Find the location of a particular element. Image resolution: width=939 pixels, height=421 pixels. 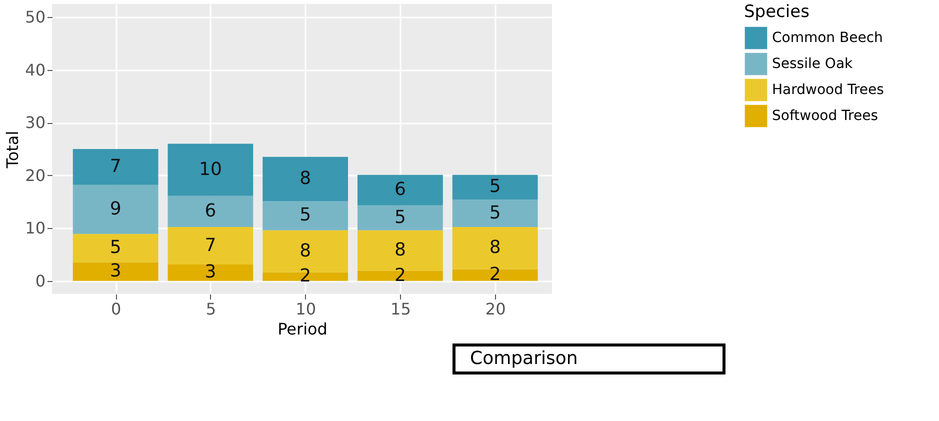

data-label: 10 is located at coordinates (210, 169).